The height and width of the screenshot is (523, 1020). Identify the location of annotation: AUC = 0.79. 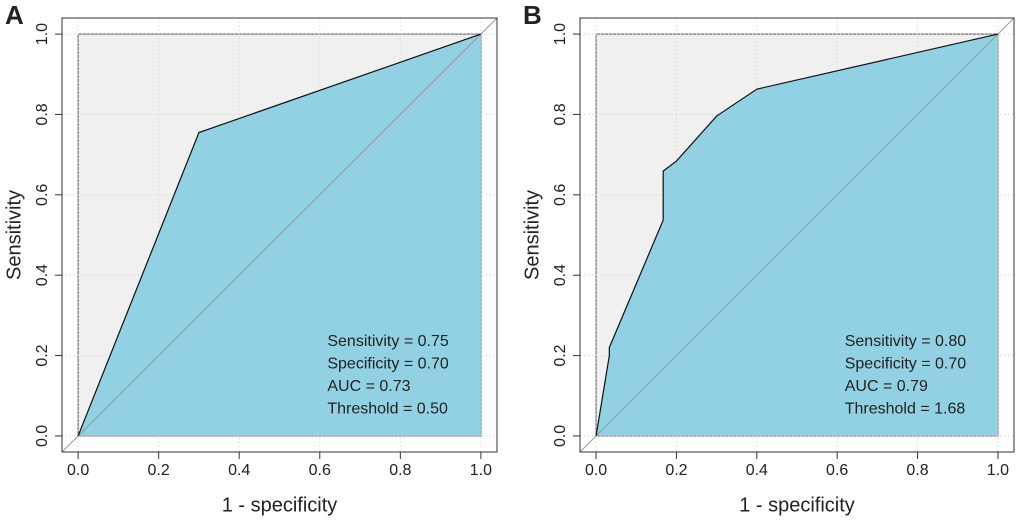
(886, 386).